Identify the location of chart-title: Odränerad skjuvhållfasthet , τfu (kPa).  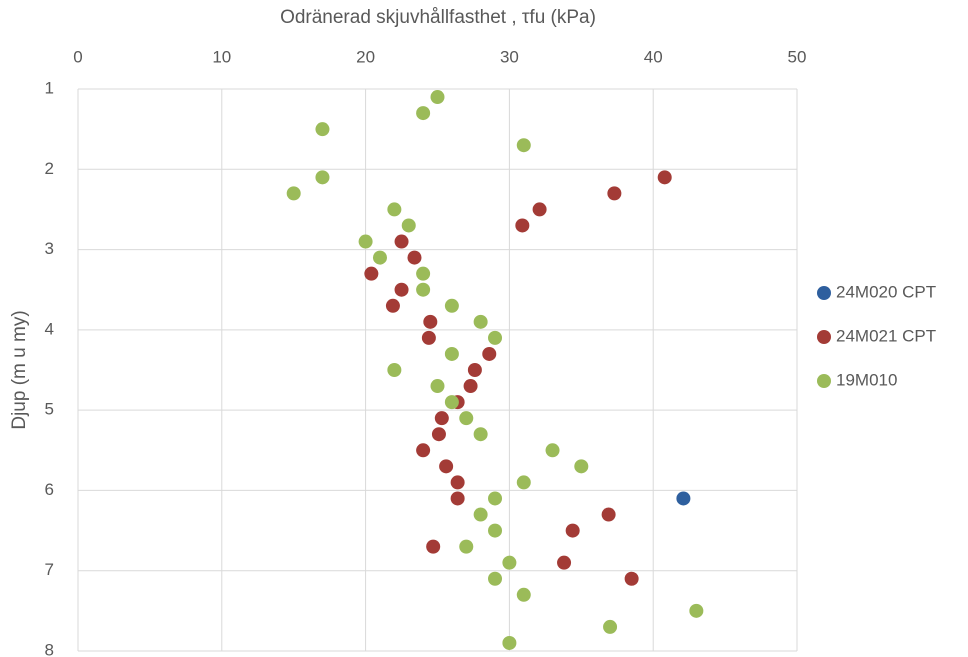
(438, 17).